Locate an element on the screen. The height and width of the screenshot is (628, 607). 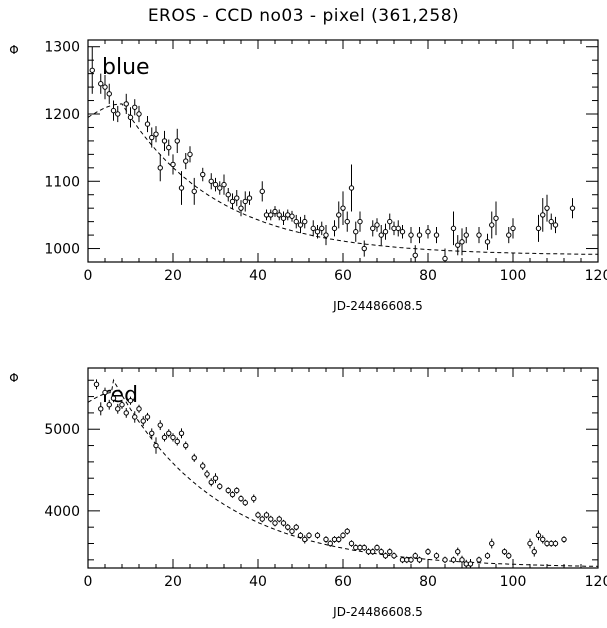
band-label: blue is located at coordinates (126, 67).